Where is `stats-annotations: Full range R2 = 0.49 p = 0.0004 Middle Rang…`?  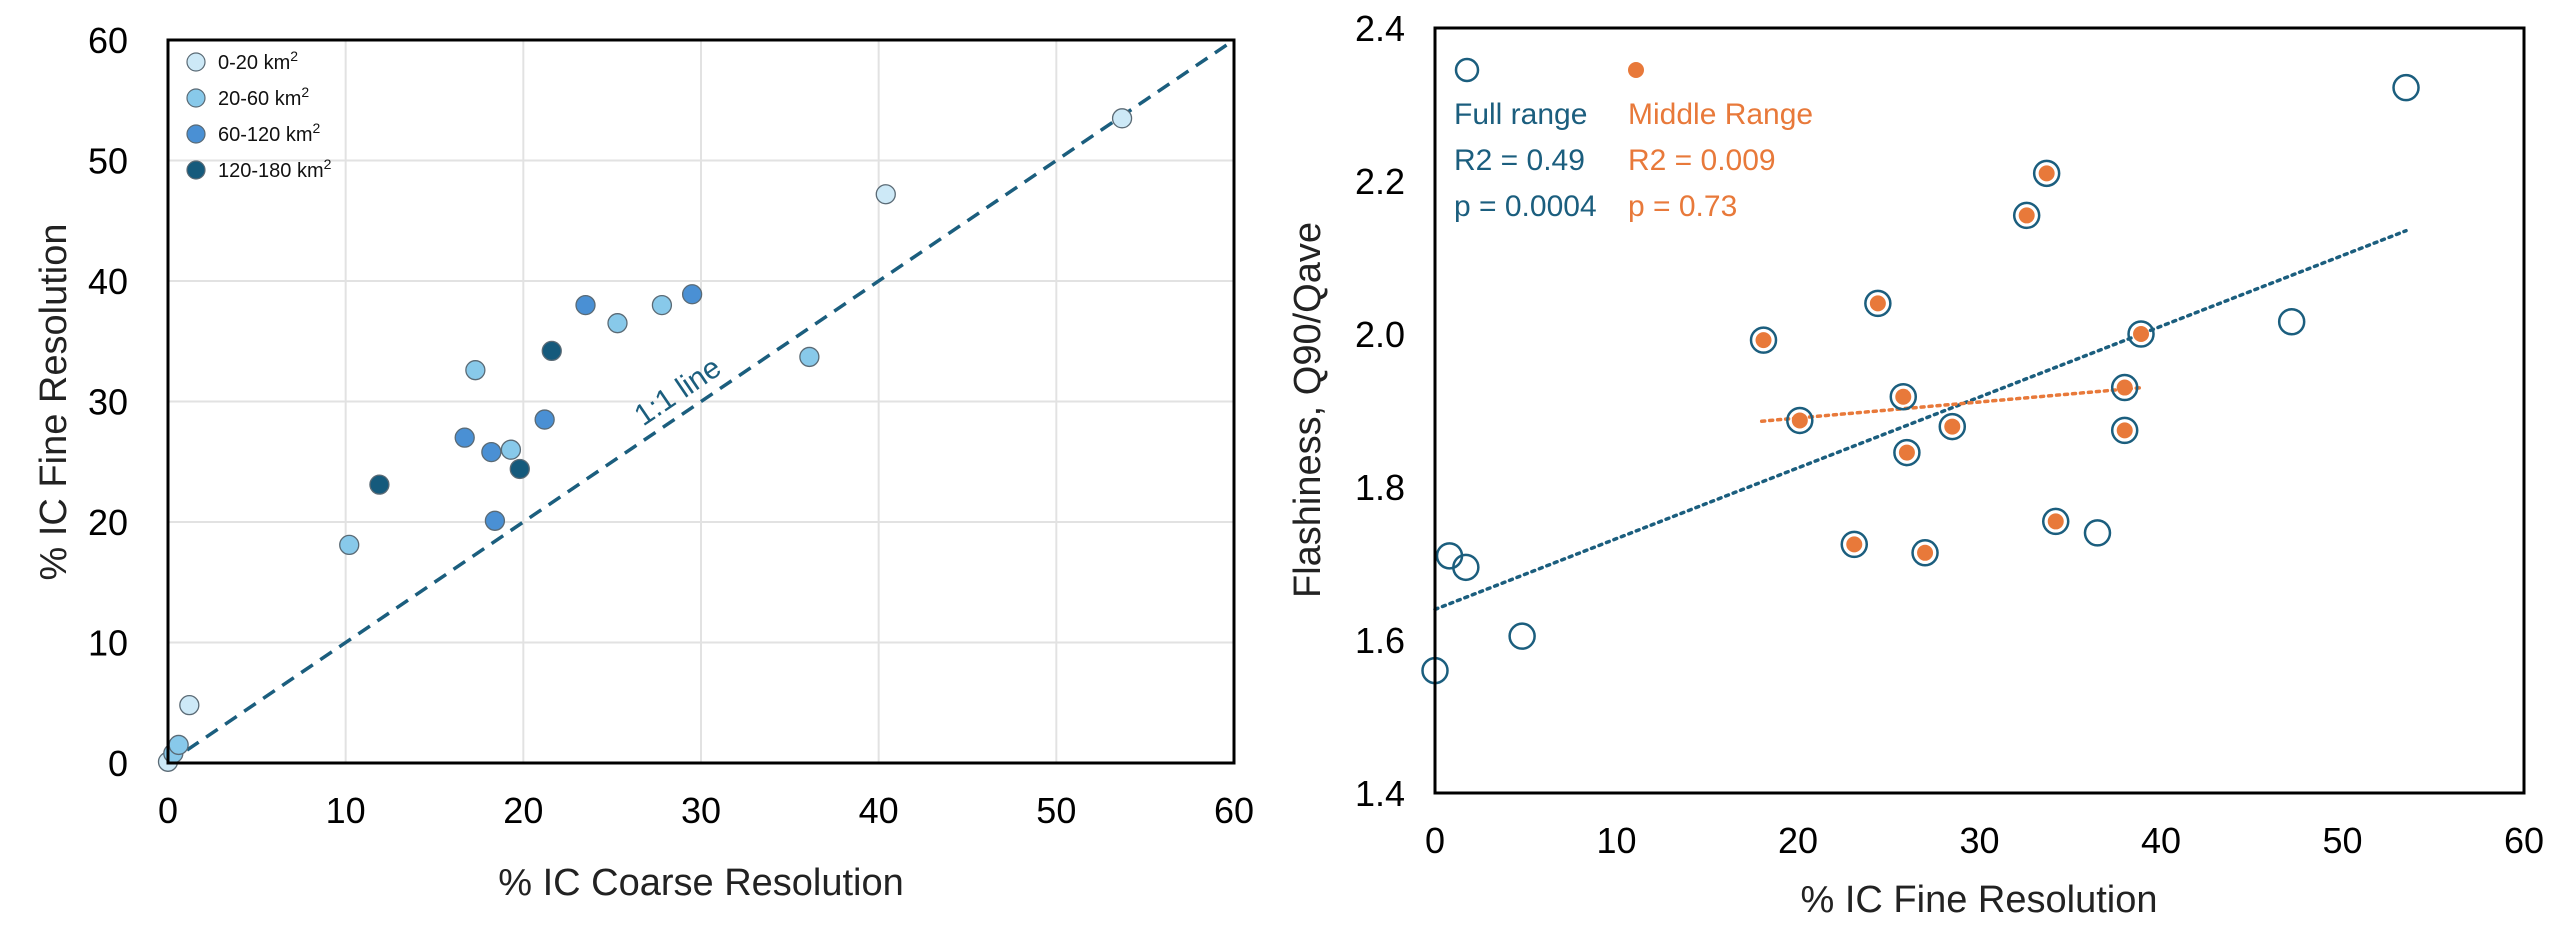
stats-annotations: Full range R2 = 0.49 p = 0.0004 Middle Rang… is located at coordinates (1633, 140).